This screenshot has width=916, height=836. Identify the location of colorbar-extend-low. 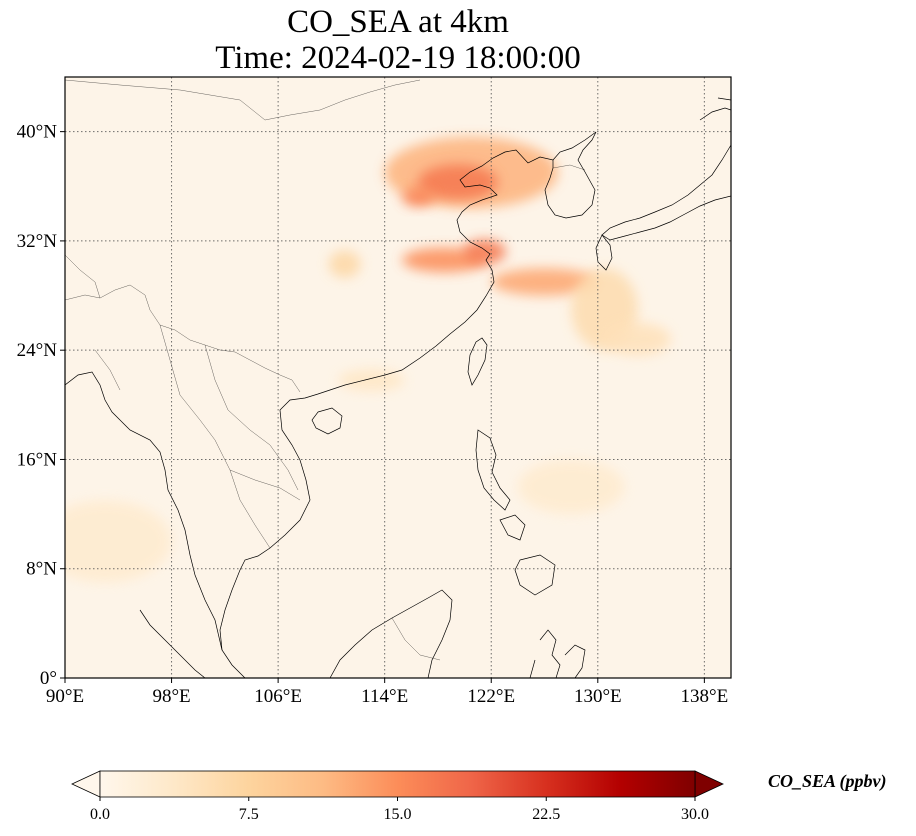
(86, 784).